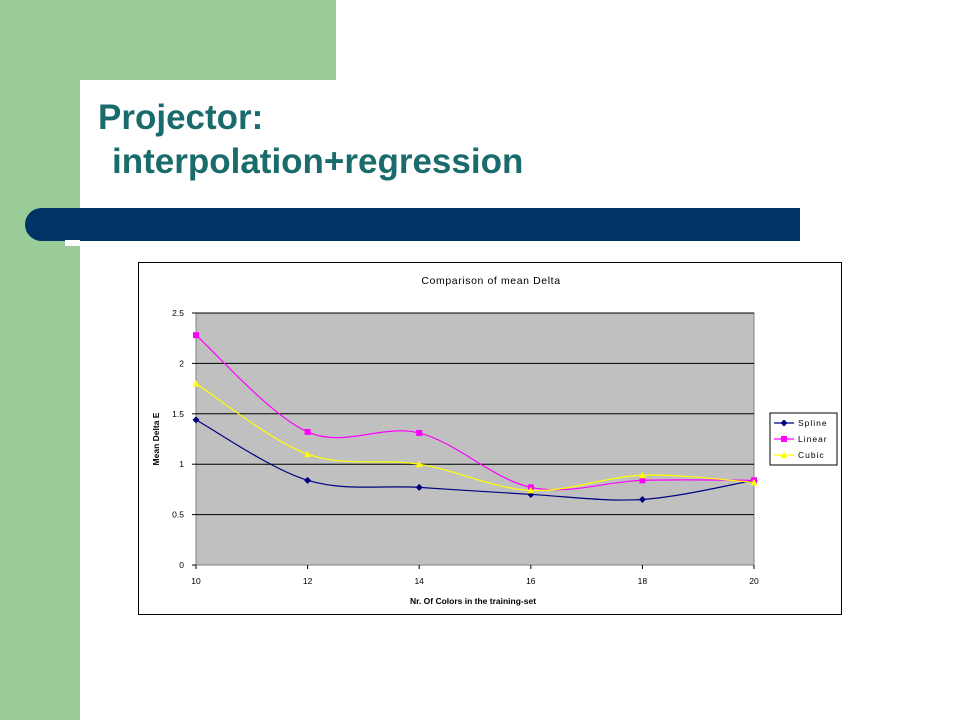 Image resolution: width=960 pixels, height=720 pixels. I want to click on series-line-spline, so click(475, 460).